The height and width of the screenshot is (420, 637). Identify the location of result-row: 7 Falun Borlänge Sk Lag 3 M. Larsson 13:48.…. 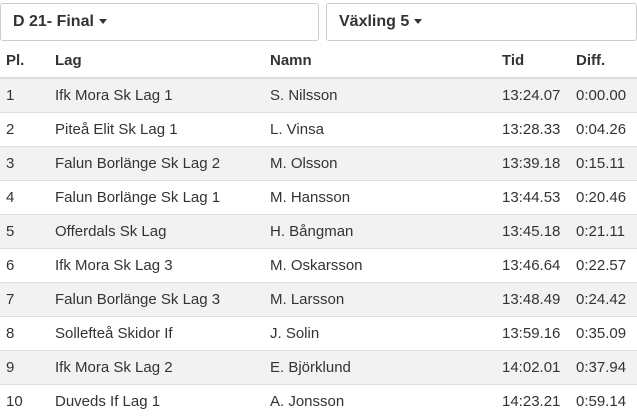
(318, 299).